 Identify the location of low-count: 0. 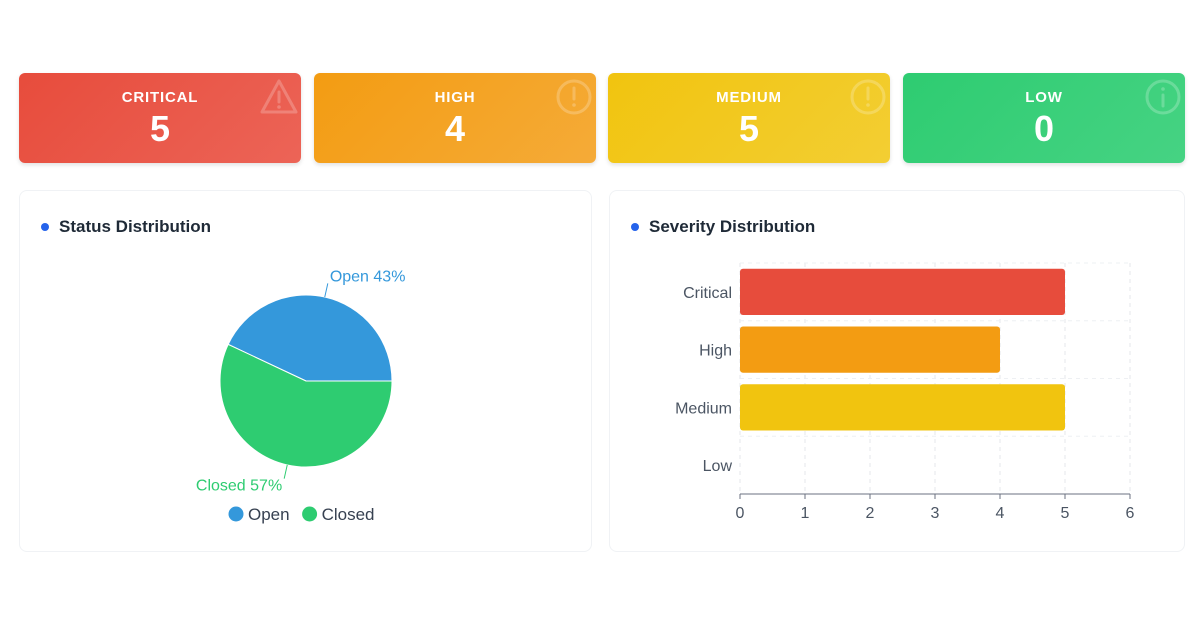
(1044, 128).